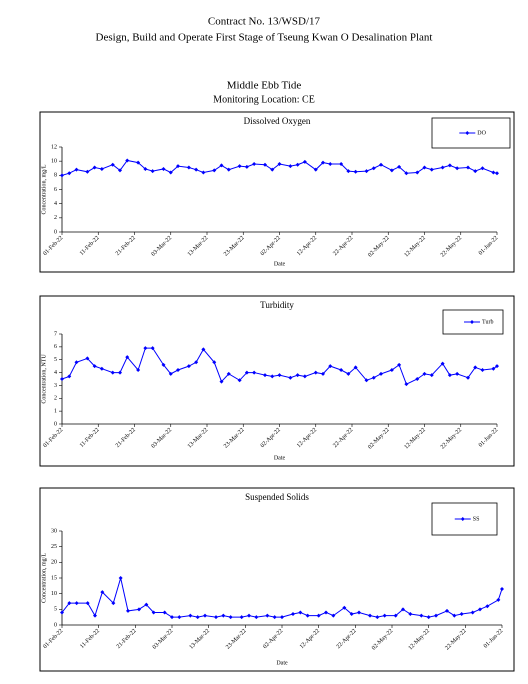 This screenshot has height=684, width=528. I want to click on y-tick-label: 7, so click(55, 334).